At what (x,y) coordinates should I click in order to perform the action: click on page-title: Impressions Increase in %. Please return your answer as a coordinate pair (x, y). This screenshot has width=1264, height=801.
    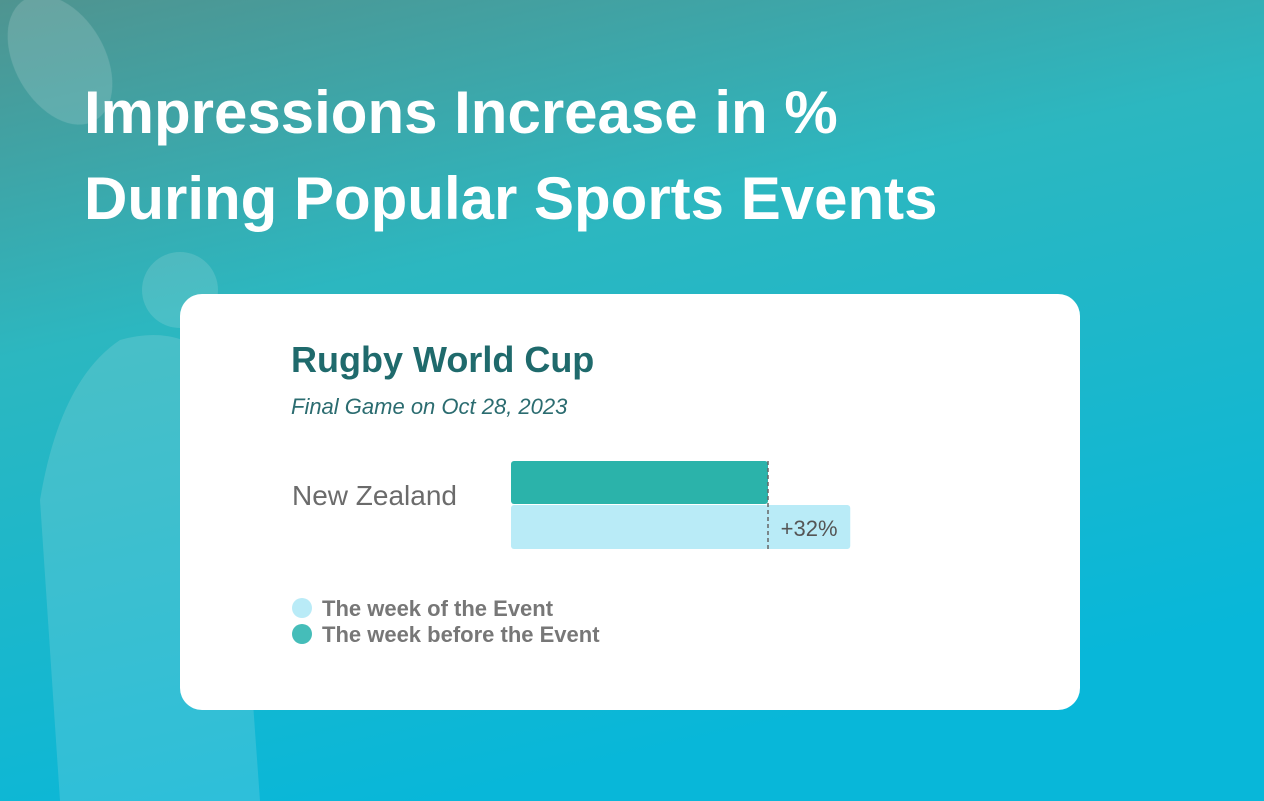
    Looking at the image, I should click on (461, 112).